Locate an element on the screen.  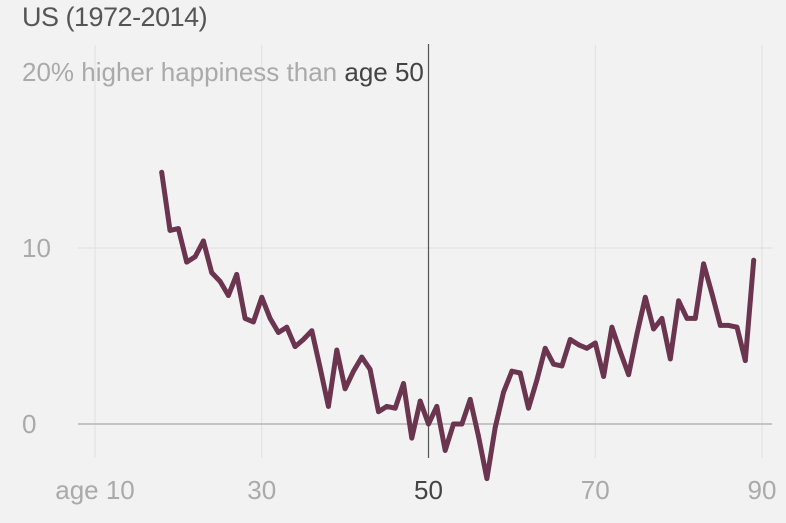
x-tick-label-10: age 10 is located at coordinates (95, 490).